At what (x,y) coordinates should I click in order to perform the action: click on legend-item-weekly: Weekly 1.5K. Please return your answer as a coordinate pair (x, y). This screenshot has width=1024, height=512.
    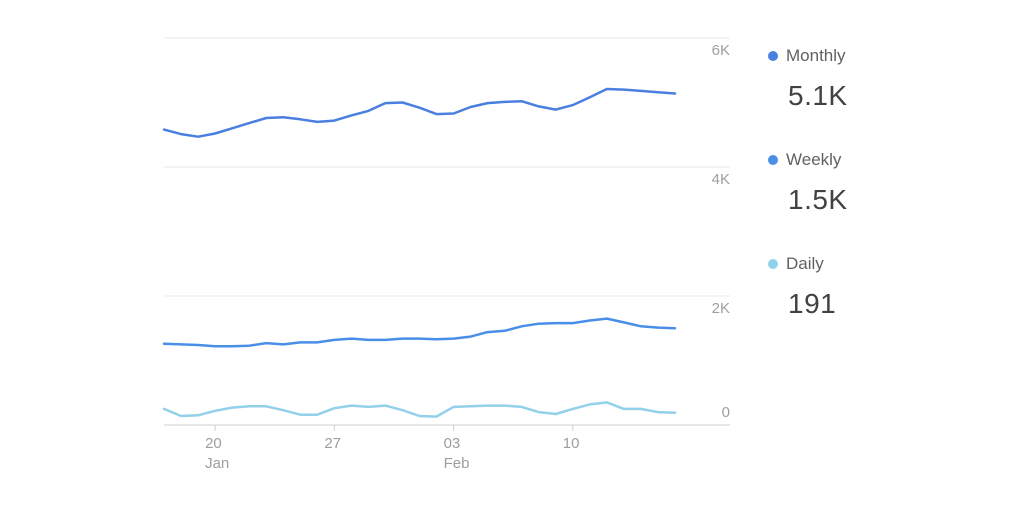
    Looking at the image, I should click on (868, 200).